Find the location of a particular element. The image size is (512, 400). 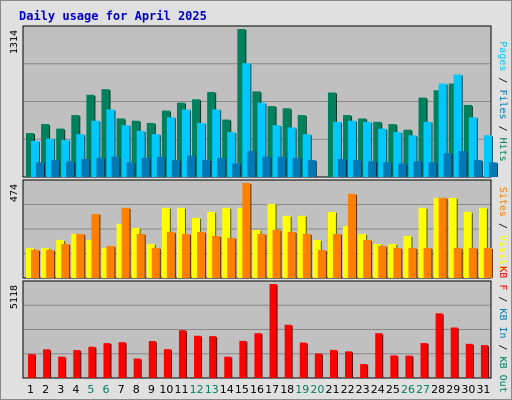

panel-kb-max-tick: 5118 is located at coordinates (14, 297).